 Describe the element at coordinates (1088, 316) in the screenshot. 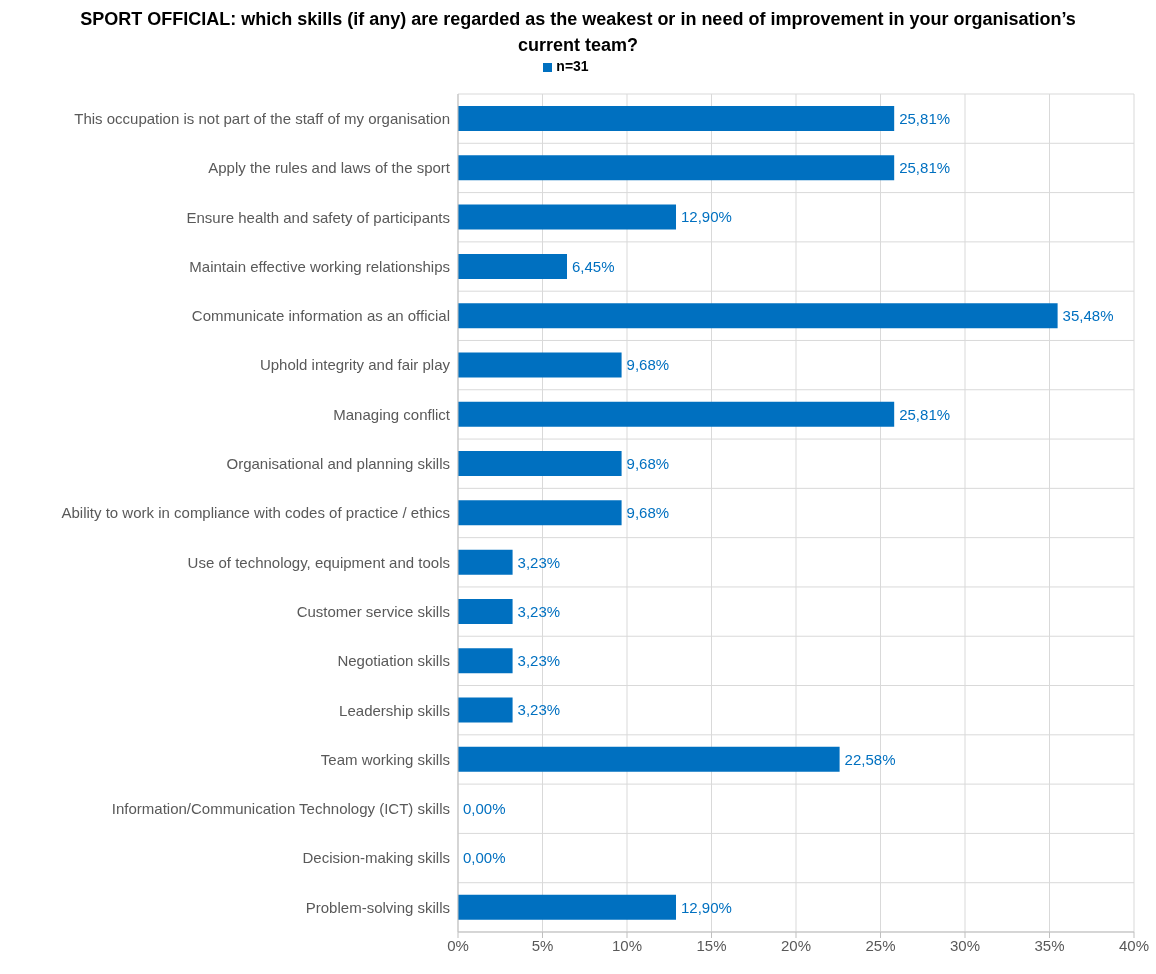

I see `data-label: 35,48%` at that location.